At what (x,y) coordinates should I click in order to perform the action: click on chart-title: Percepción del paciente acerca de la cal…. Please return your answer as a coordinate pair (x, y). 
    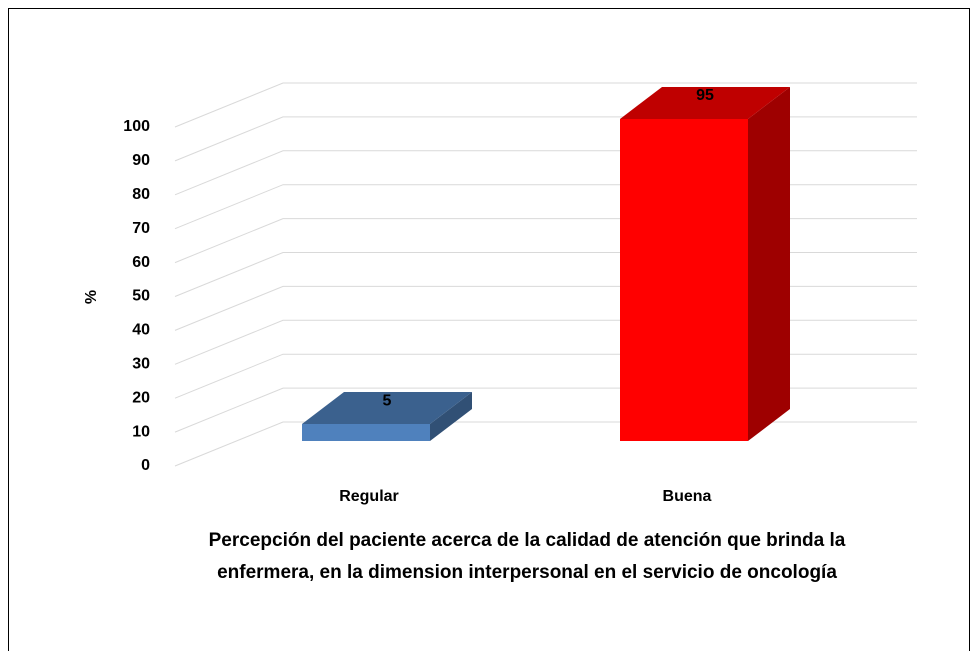
    Looking at the image, I should click on (527, 540).